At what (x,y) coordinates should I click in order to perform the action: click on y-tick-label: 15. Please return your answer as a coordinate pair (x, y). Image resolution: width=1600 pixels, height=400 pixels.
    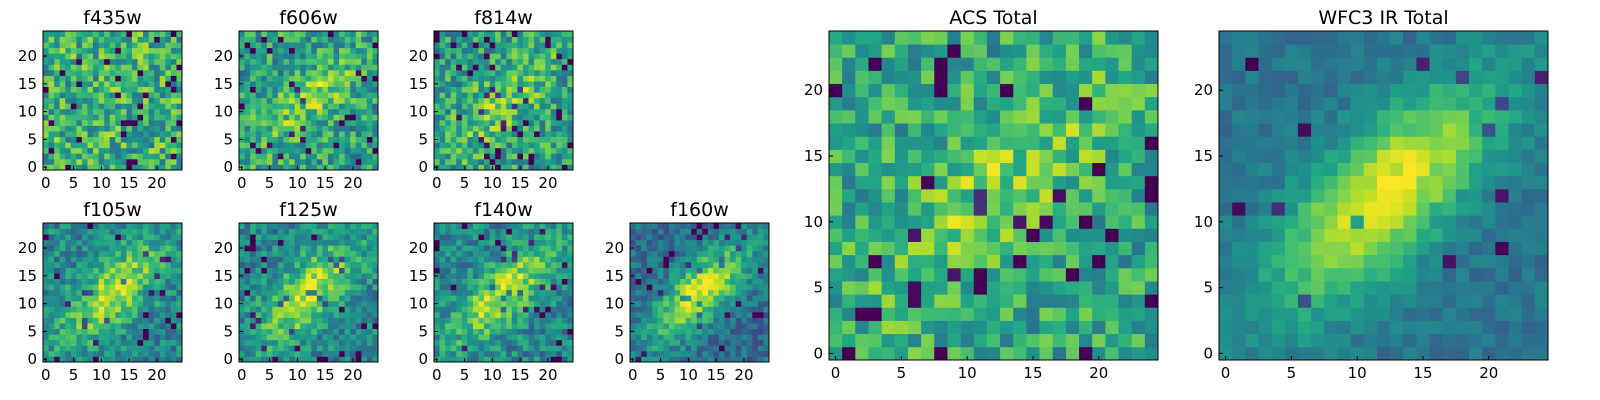
    Looking at the image, I should click on (223, 84).